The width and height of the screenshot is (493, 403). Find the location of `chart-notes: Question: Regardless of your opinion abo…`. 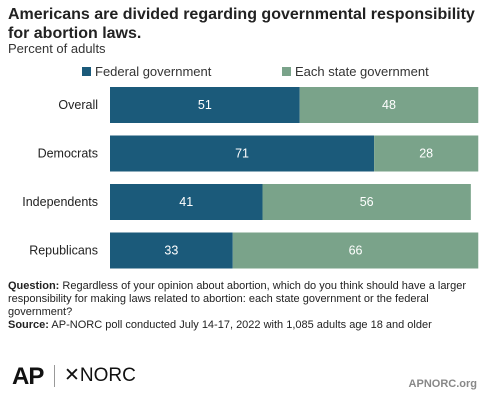

chart-notes: Question: Regardless of your opinion abo… is located at coordinates (247, 306).